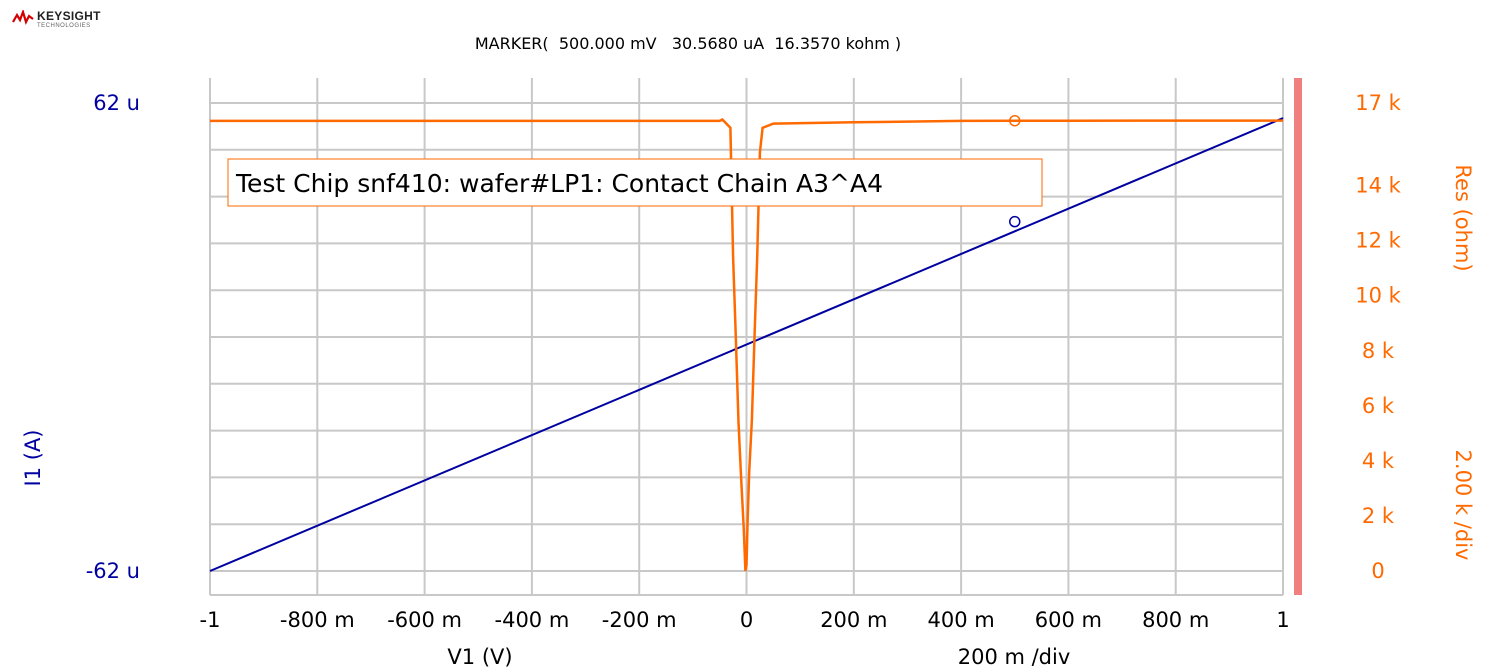 The image size is (1490, 671). Describe the element at coordinates (960, 620) in the screenshot. I see `x-tick-label: 400 m` at that location.